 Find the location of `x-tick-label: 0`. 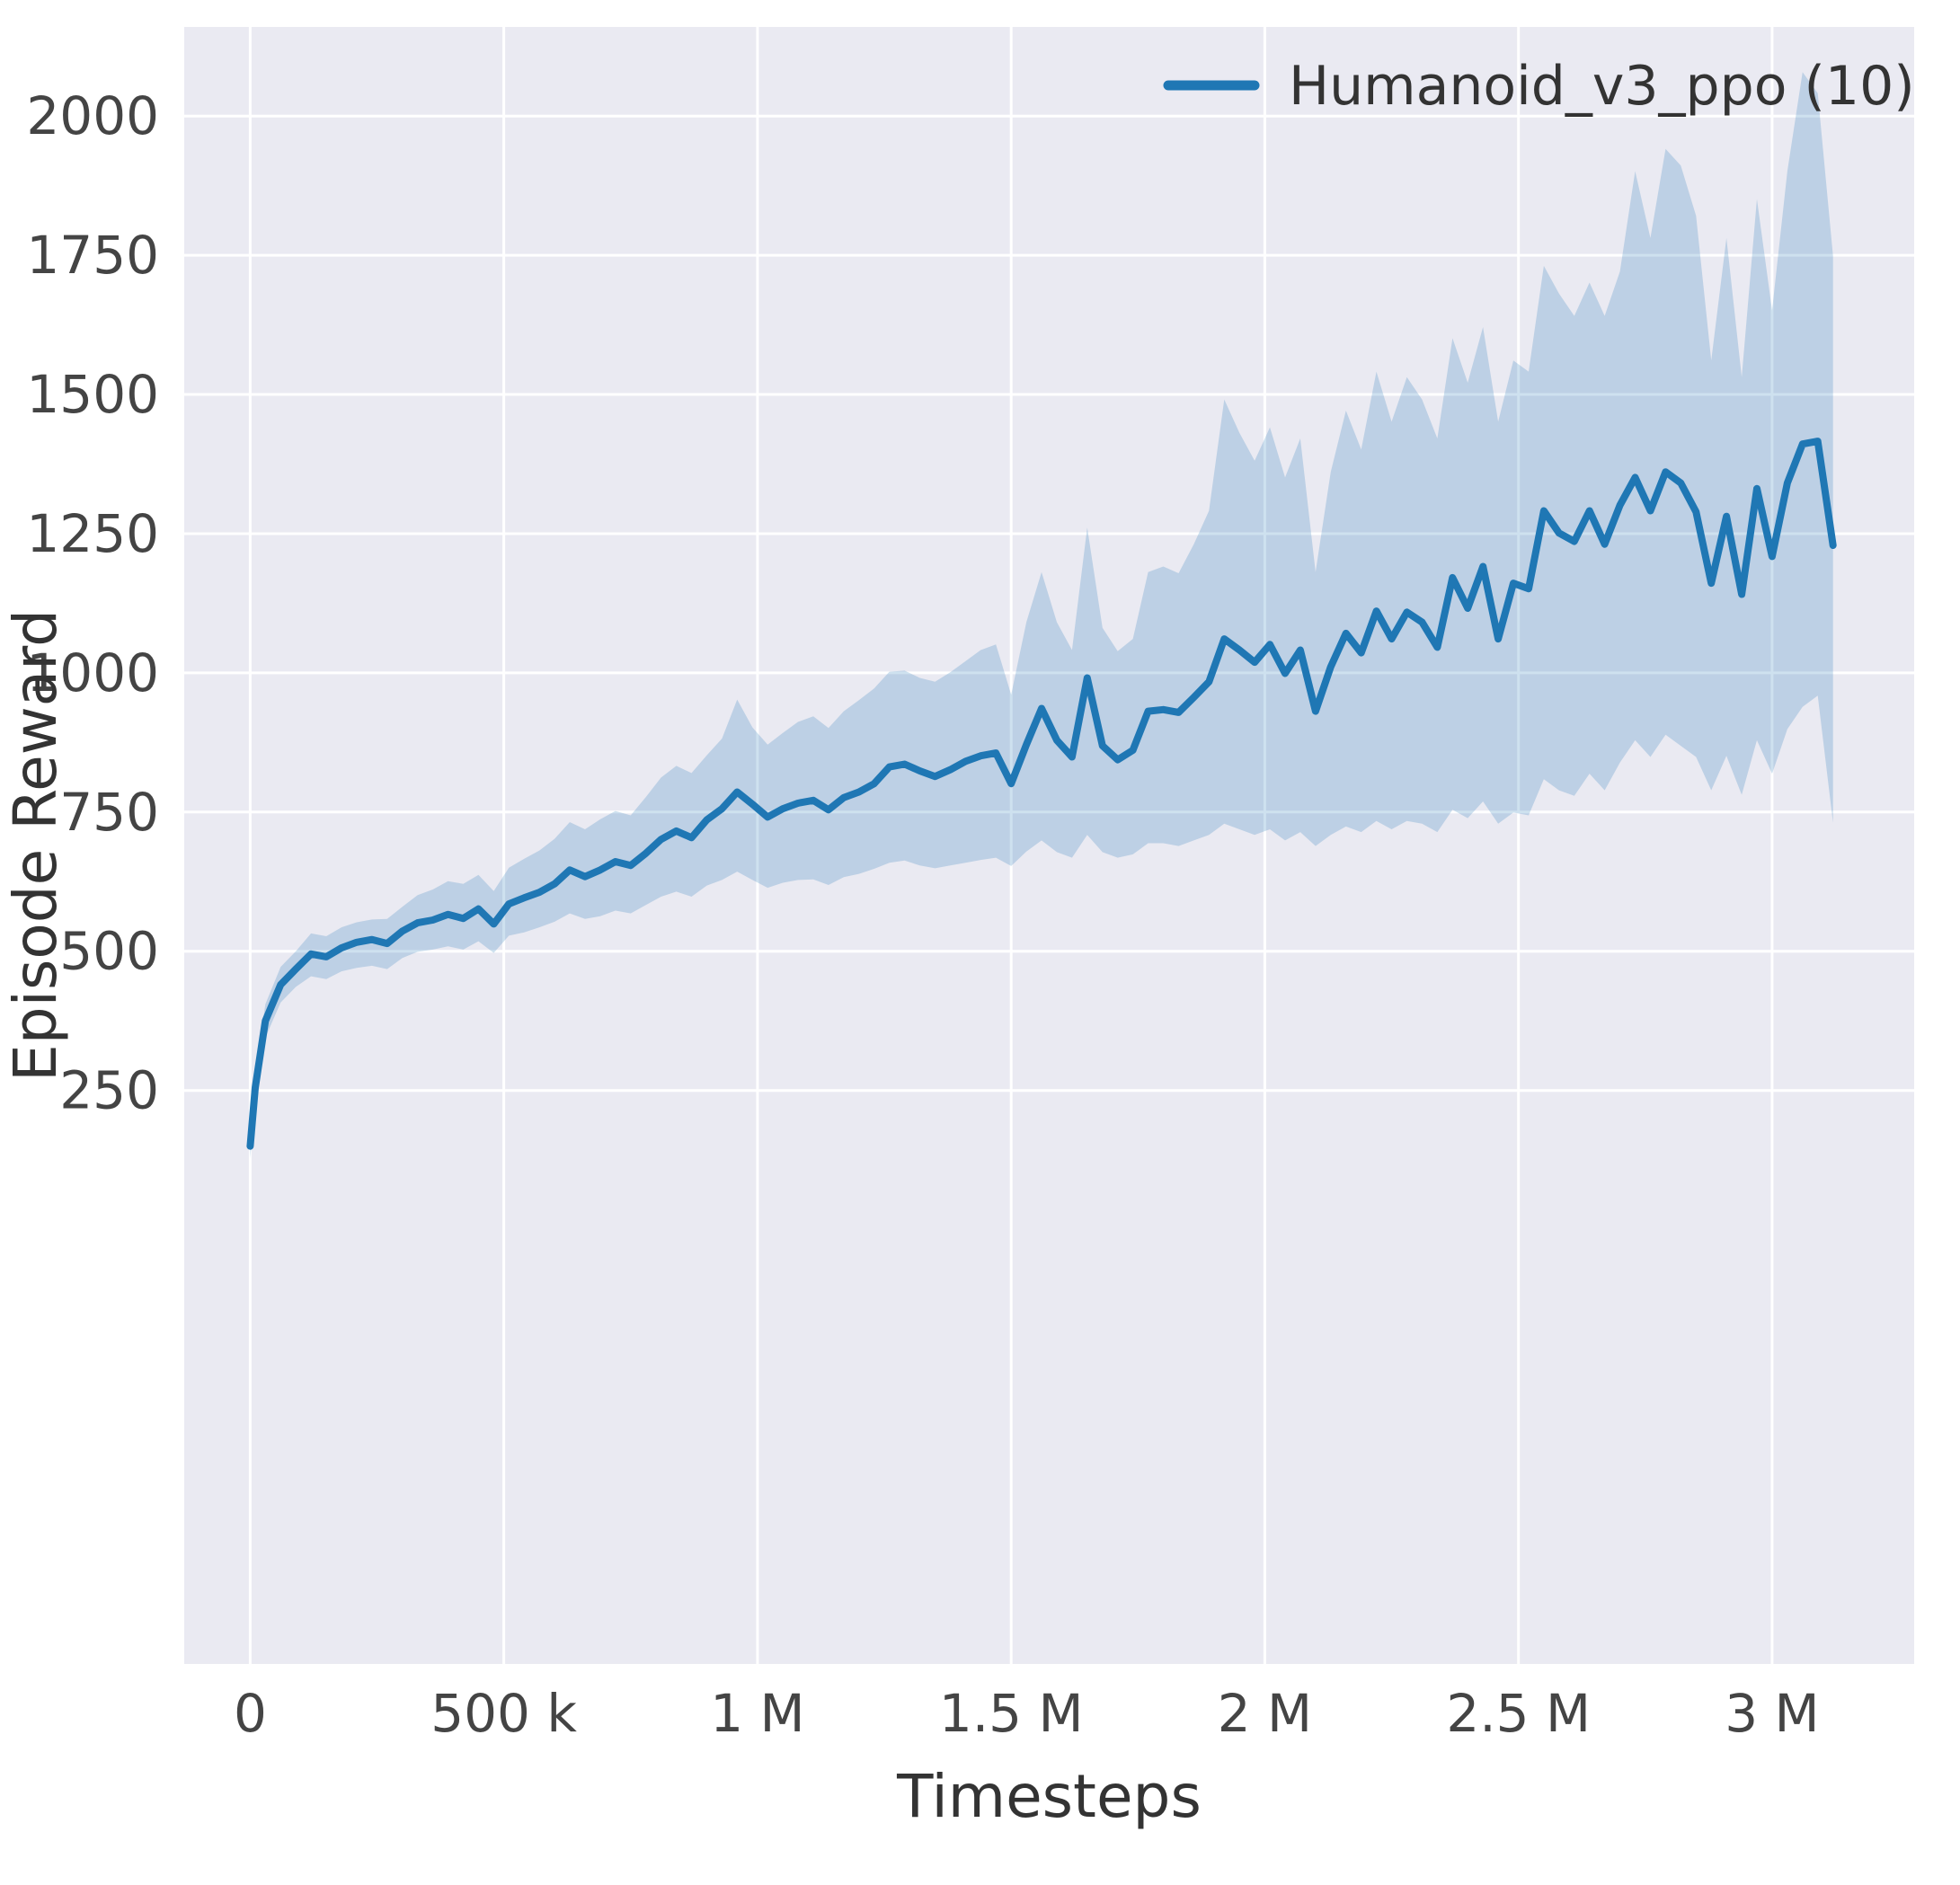

x-tick-label: 0 is located at coordinates (251, 1713).